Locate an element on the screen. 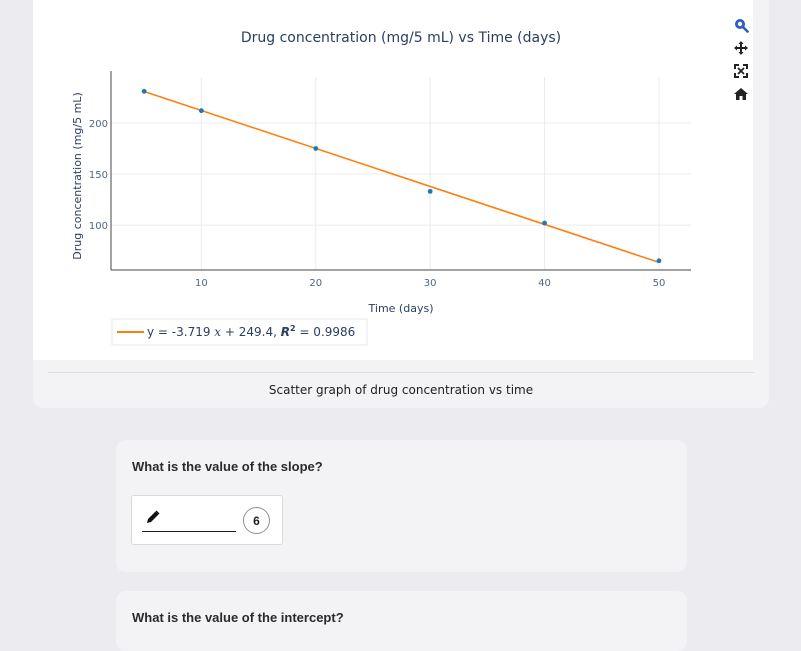 The image size is (801, 651). question-card-intercept: What is the value of the intercept? is located at coordinates (401, 621).